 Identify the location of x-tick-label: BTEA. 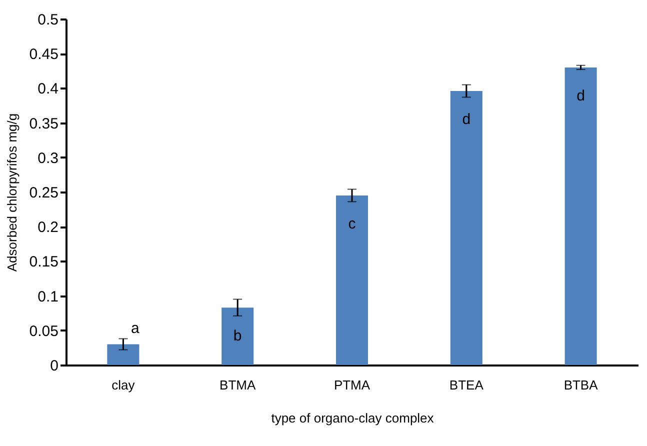
(466, 385).